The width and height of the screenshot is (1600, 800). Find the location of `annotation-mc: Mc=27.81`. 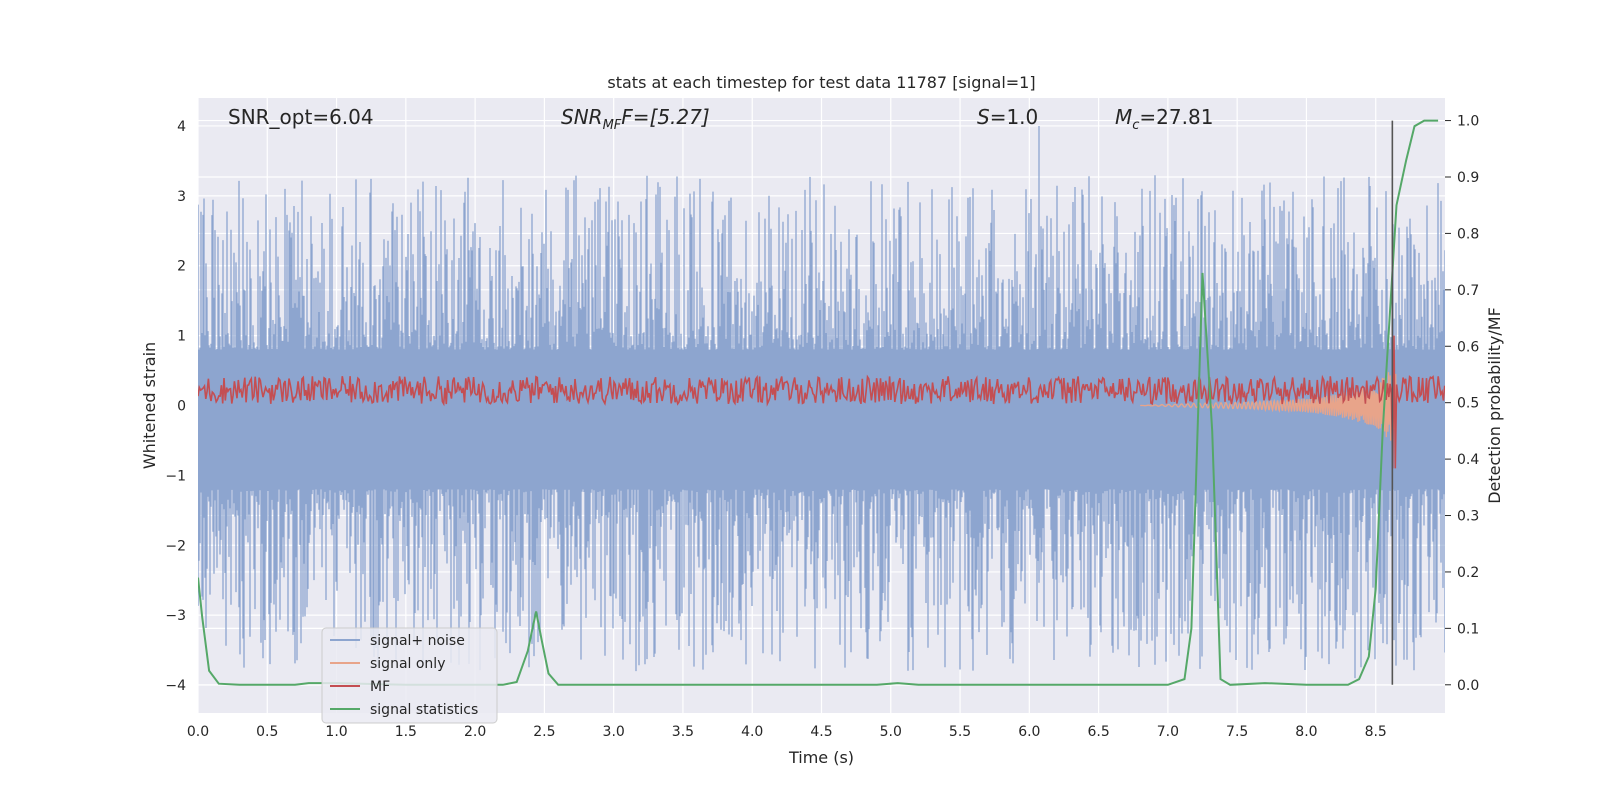

annotation-mc: Mc=27.81 is located at coordinates (1164, 119).